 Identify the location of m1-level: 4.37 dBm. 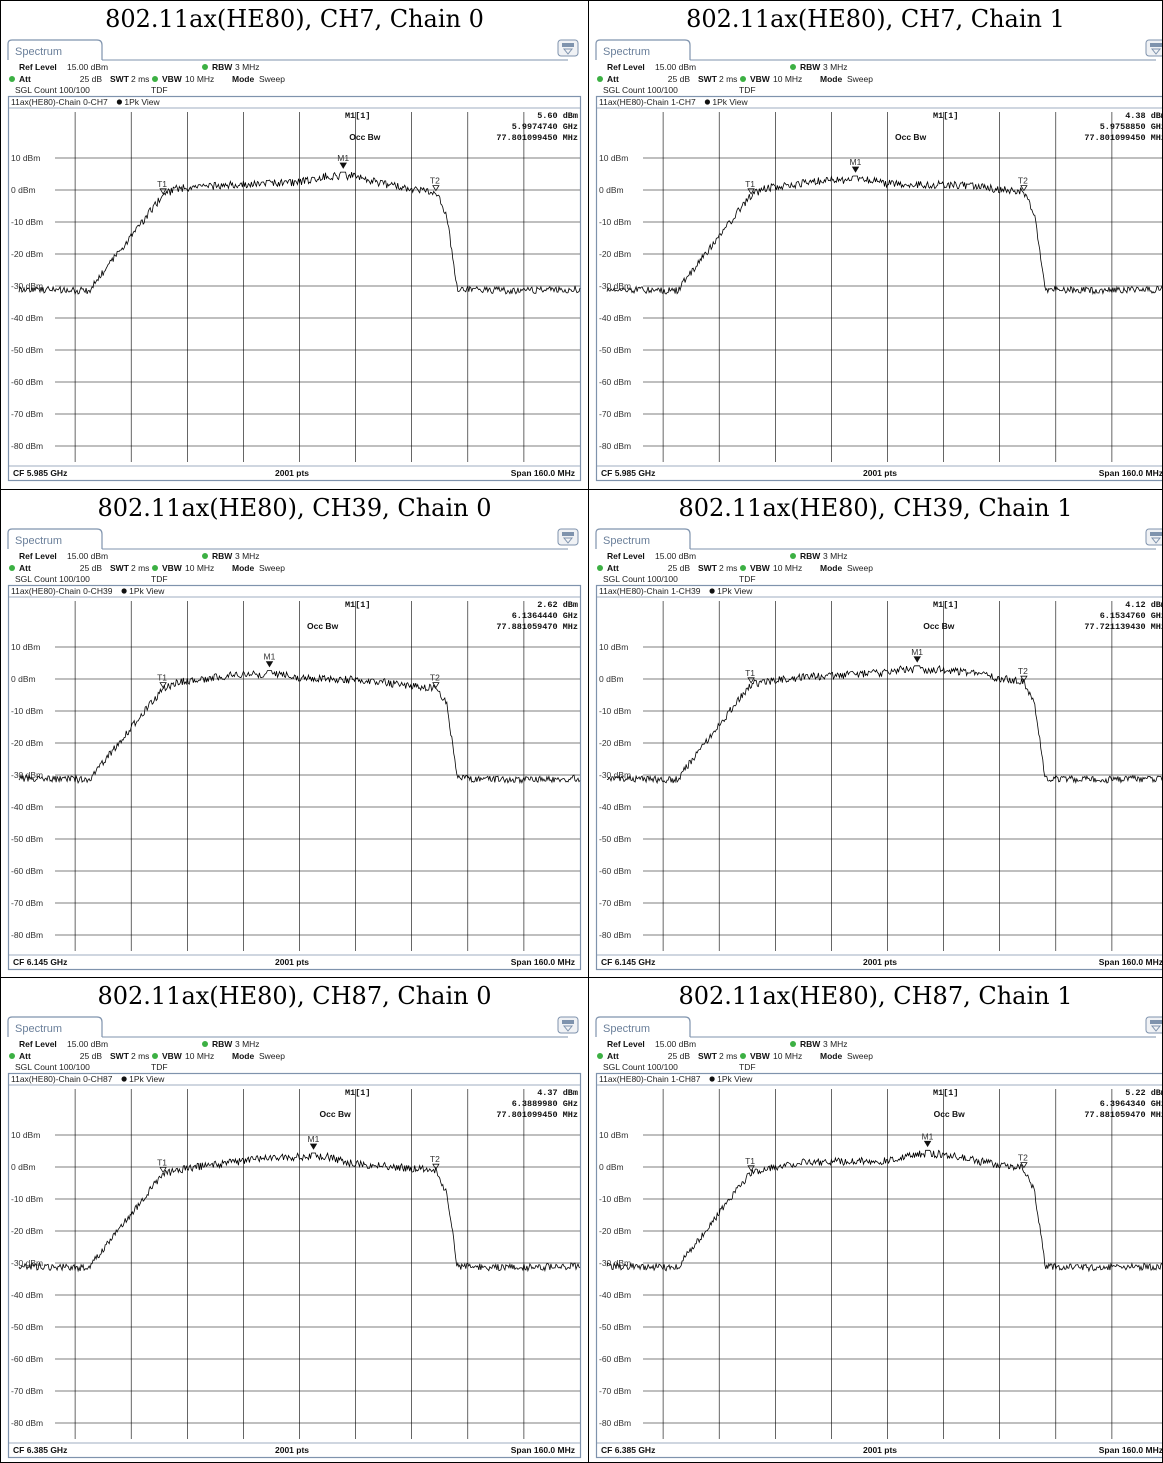
(557, 1093).